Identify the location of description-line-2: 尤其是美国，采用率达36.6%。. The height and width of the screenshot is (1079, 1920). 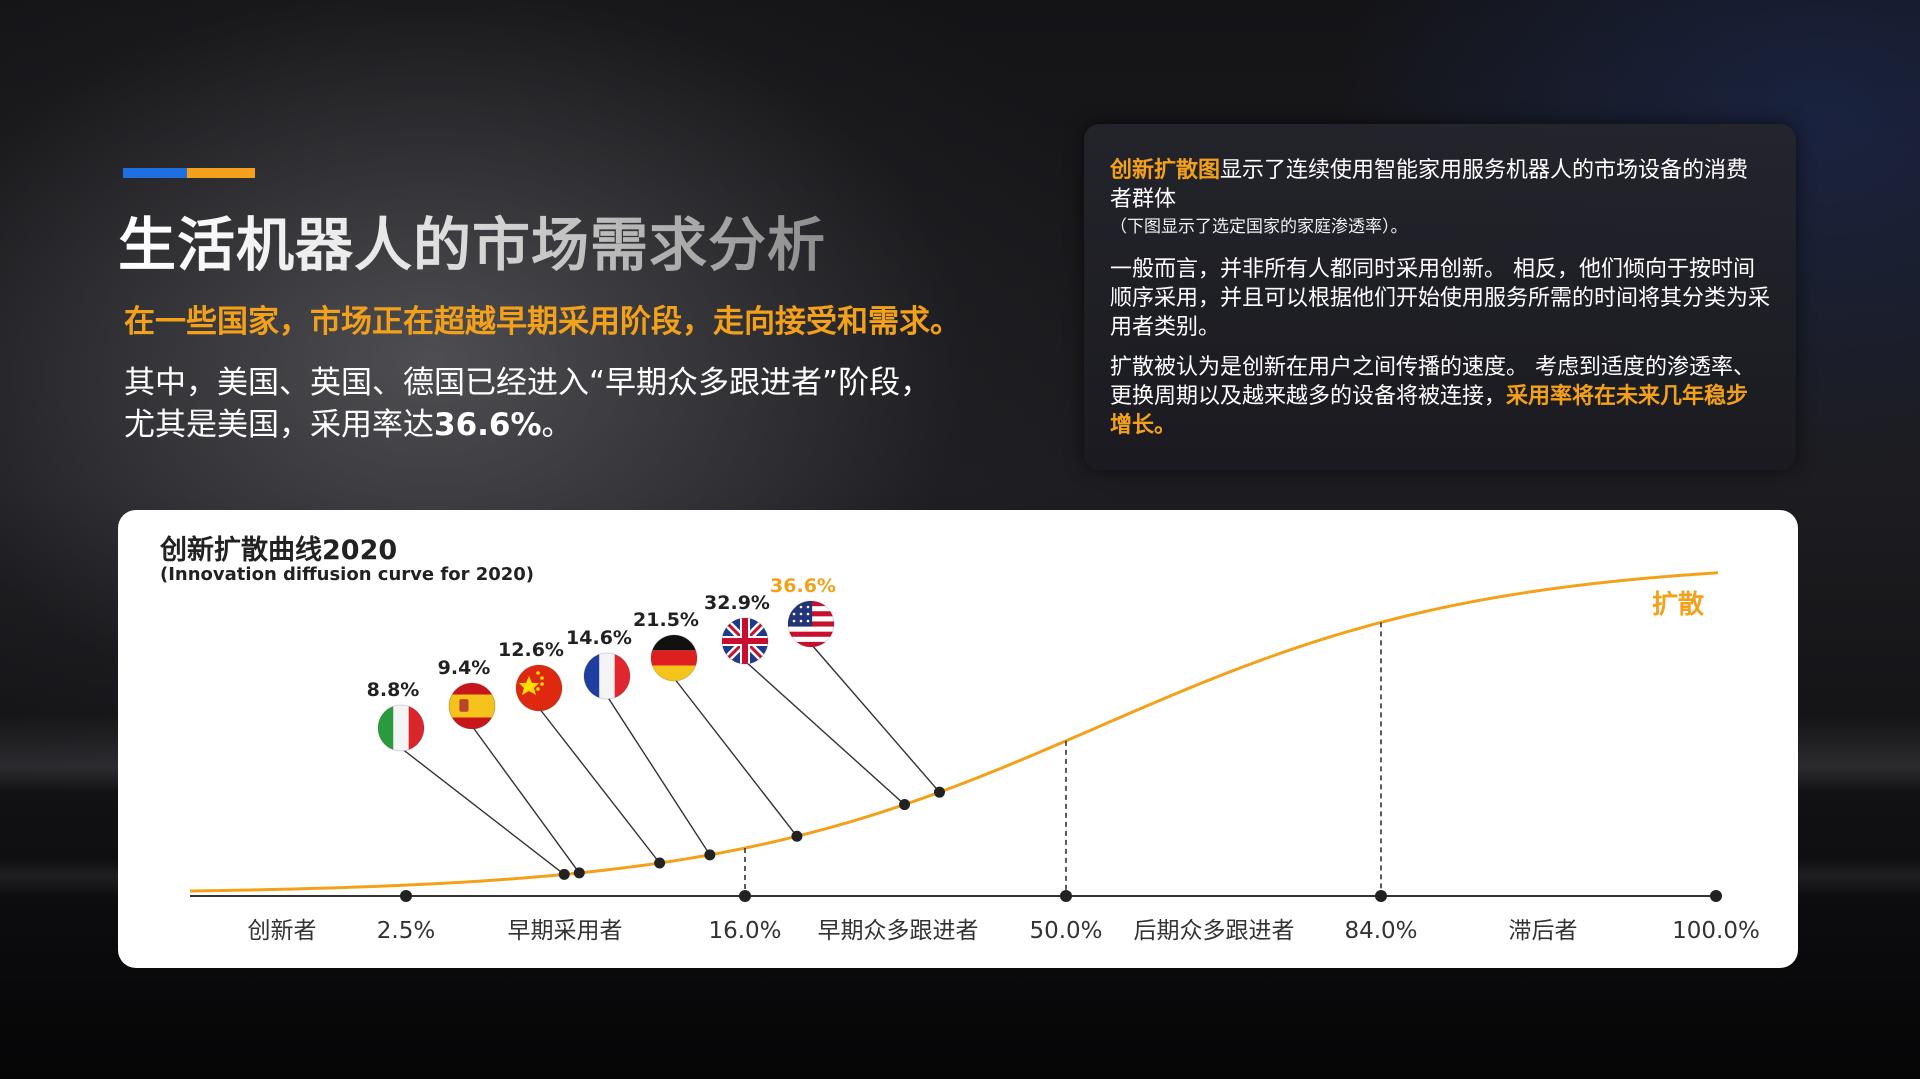
(574, 425).